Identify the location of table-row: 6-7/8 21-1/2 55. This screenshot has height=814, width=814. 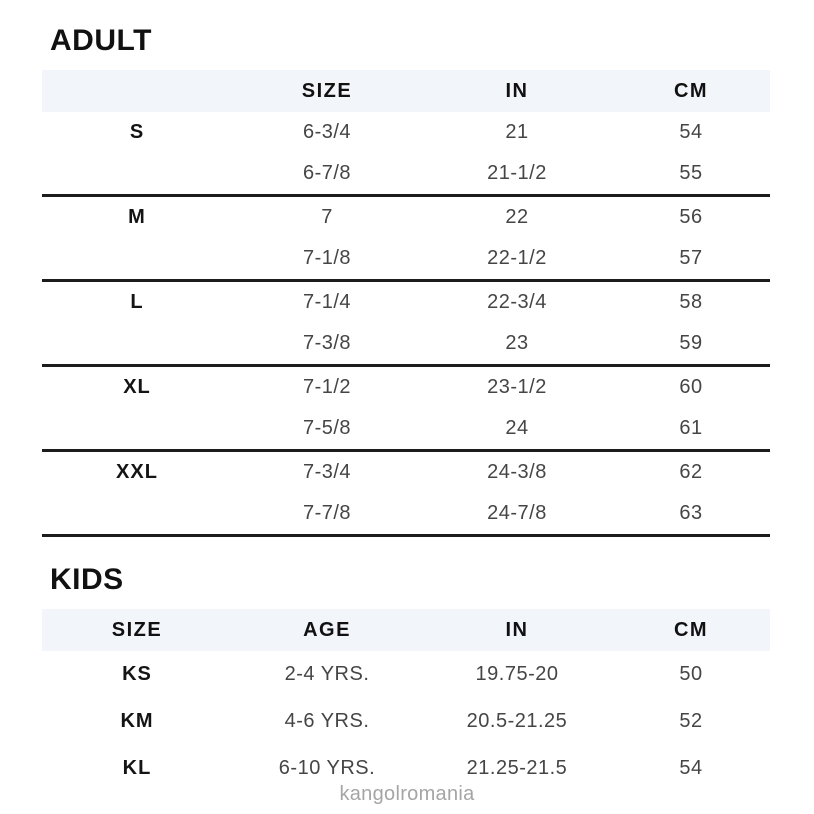
(406, 173).